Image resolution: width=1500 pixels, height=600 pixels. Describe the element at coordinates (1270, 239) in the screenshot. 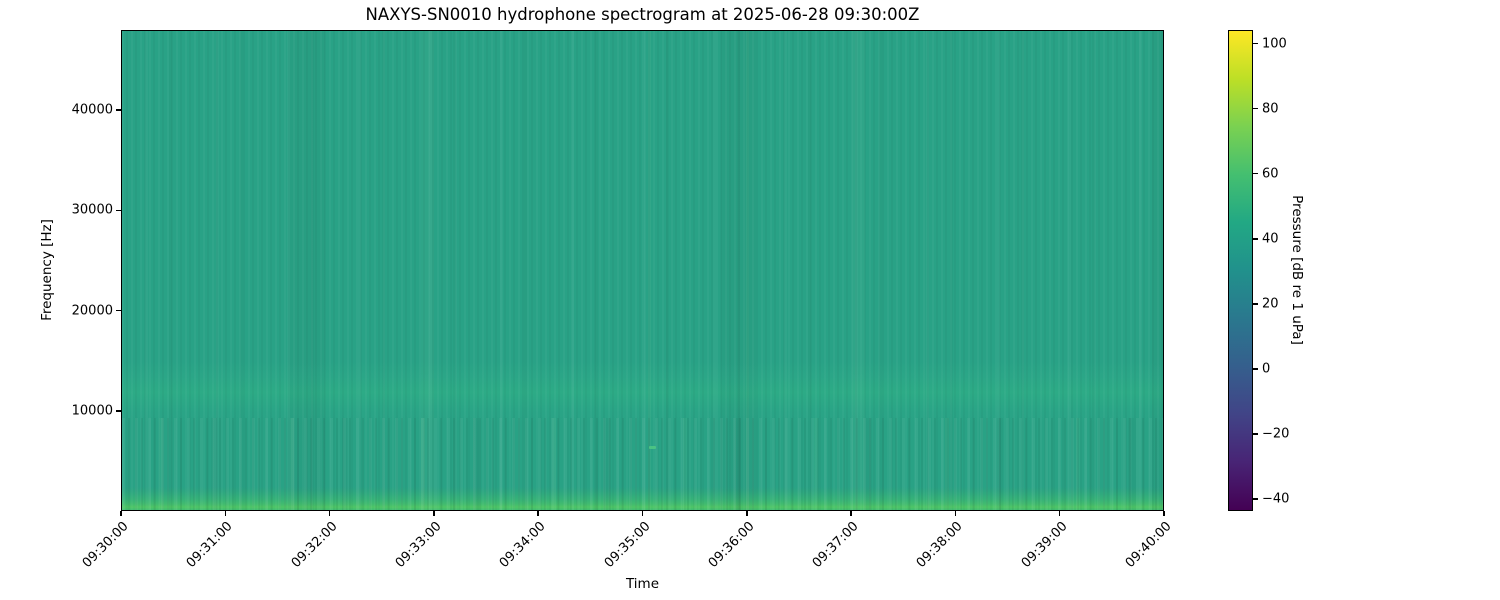

I see `colorbar-tick-label: 40` at that location.